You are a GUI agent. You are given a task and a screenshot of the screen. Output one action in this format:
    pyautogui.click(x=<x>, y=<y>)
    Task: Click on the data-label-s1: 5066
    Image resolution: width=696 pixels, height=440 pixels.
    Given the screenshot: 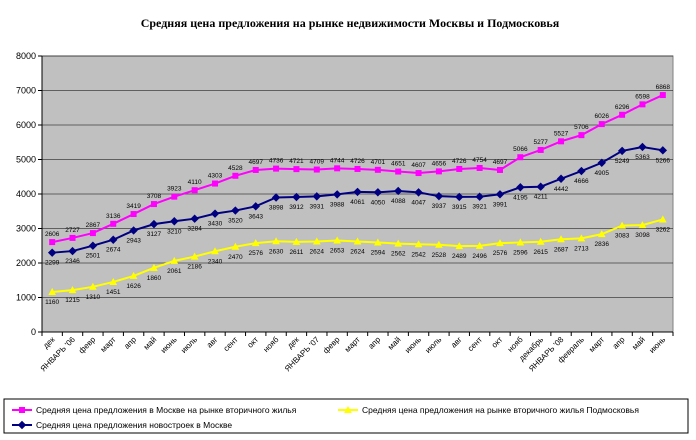 What is the action you would take?
    pyautogui.click(x=520, y=149)
    